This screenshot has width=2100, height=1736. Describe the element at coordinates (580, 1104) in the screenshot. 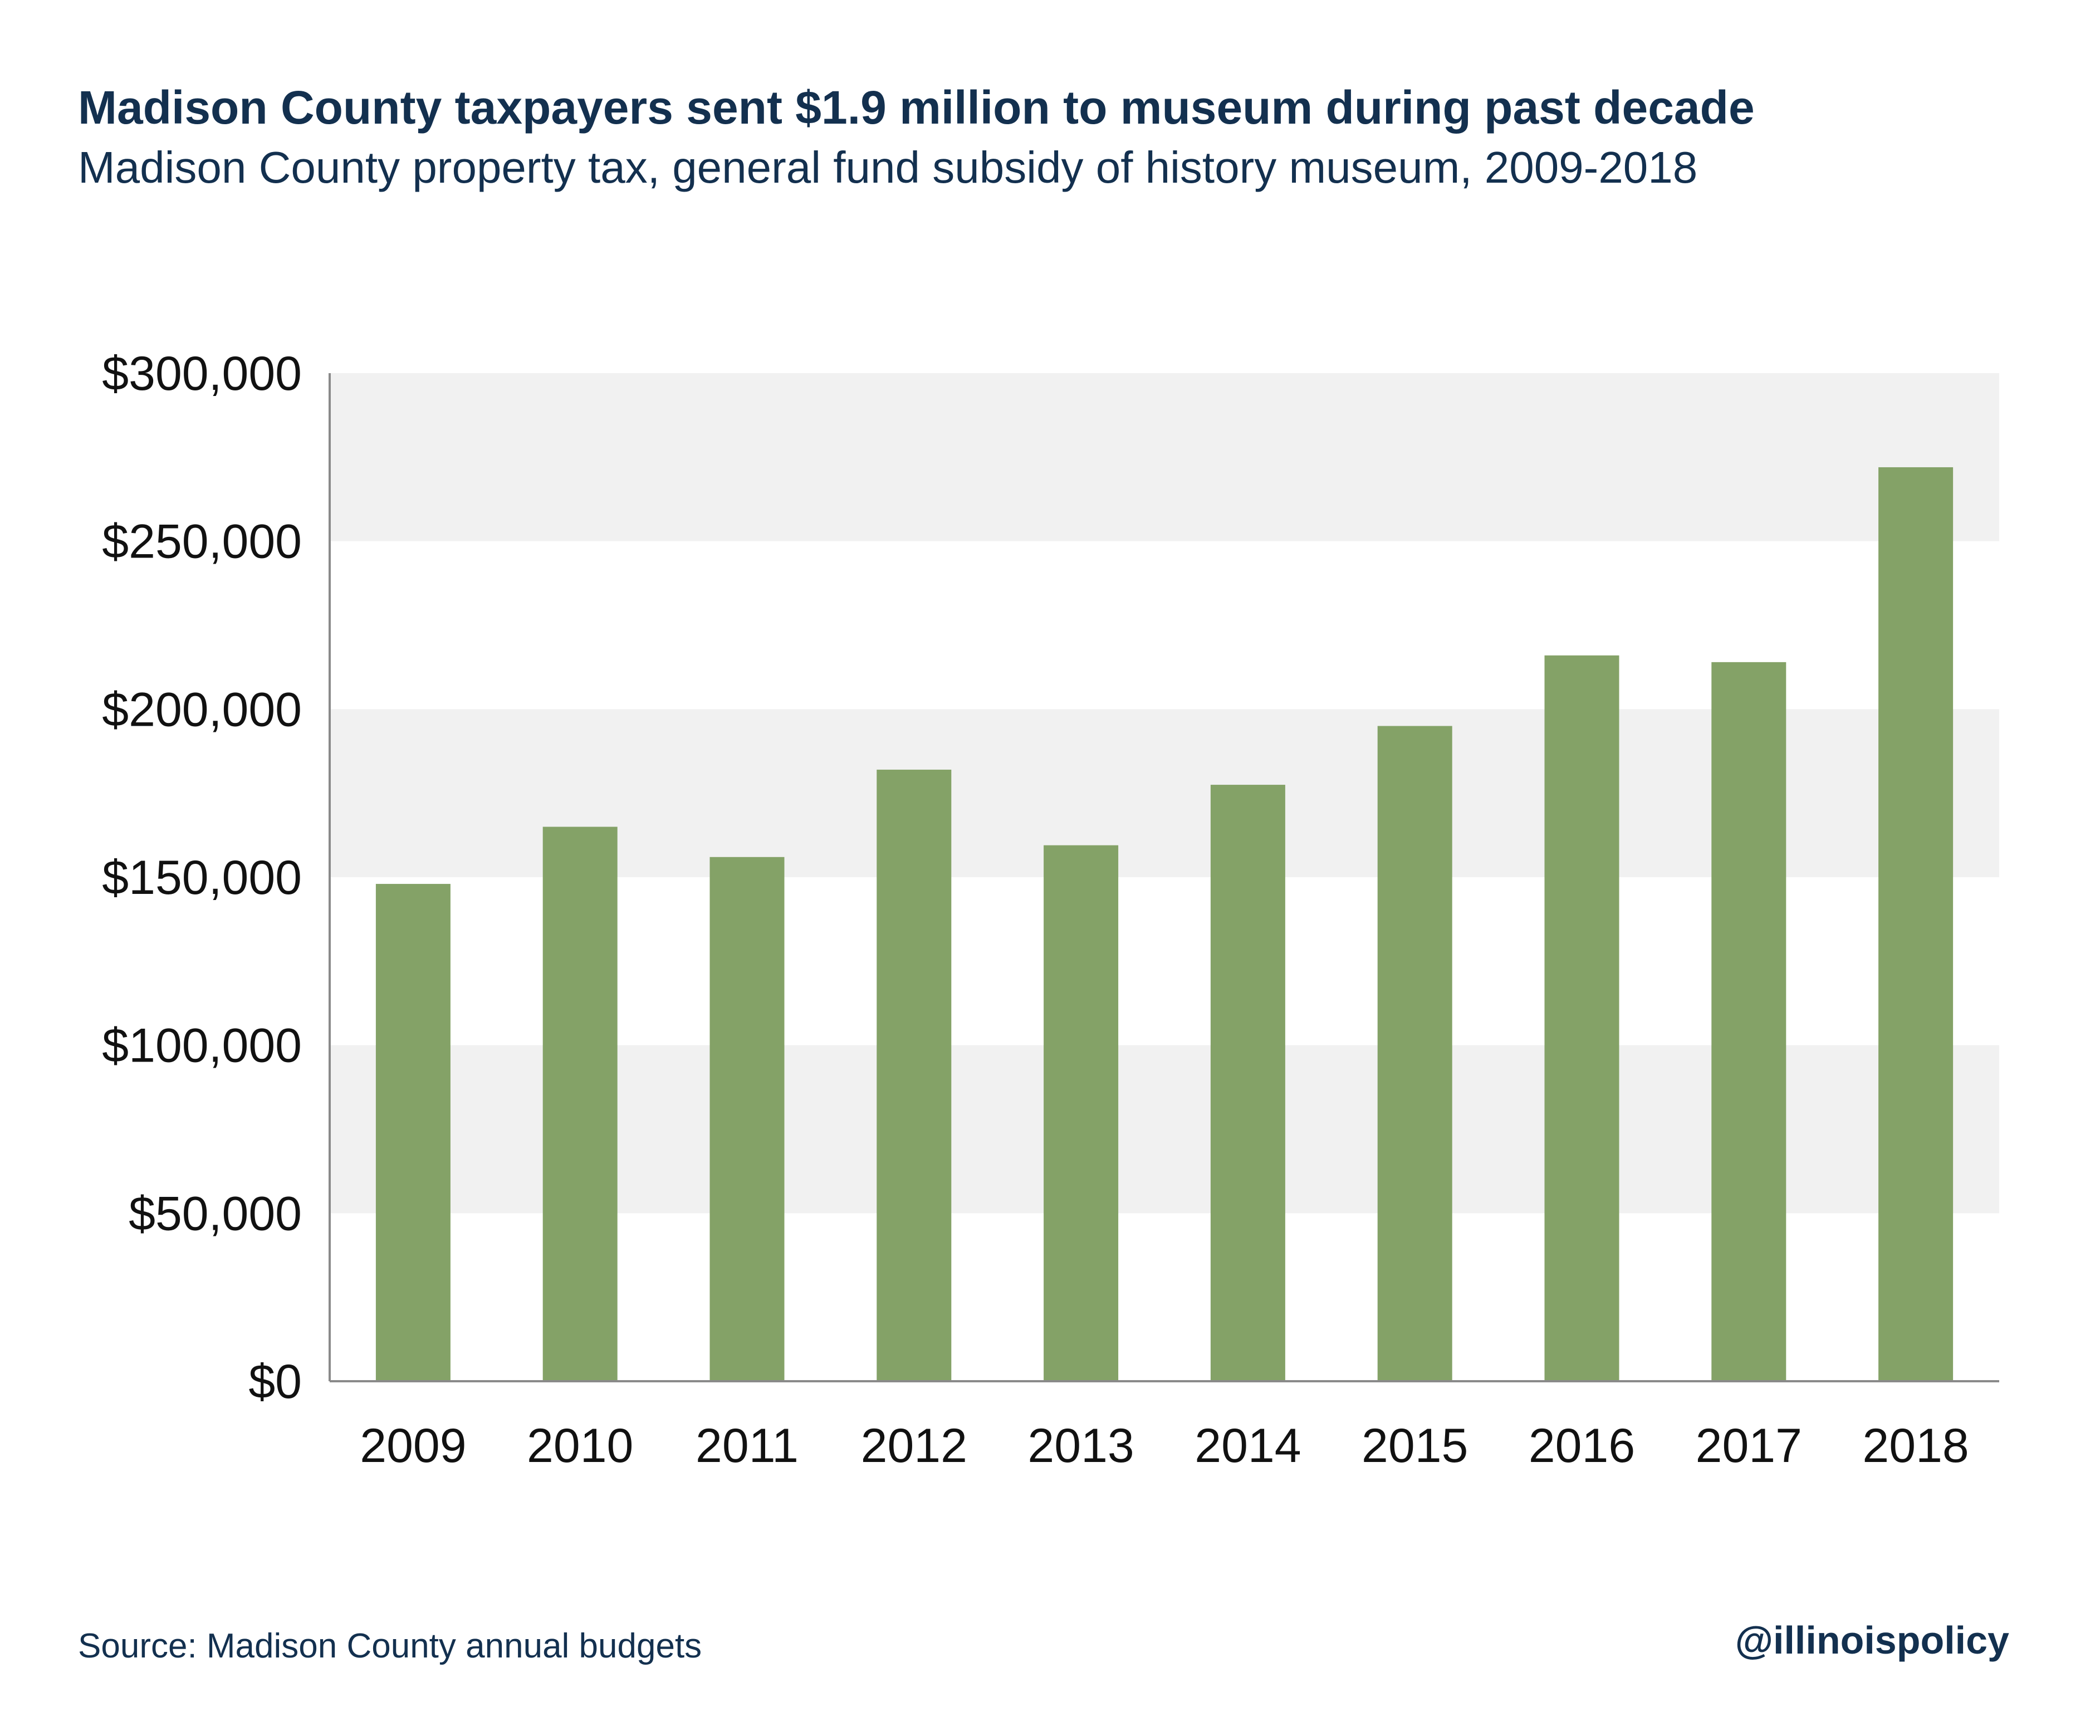

I see `bar-2010` at that location.